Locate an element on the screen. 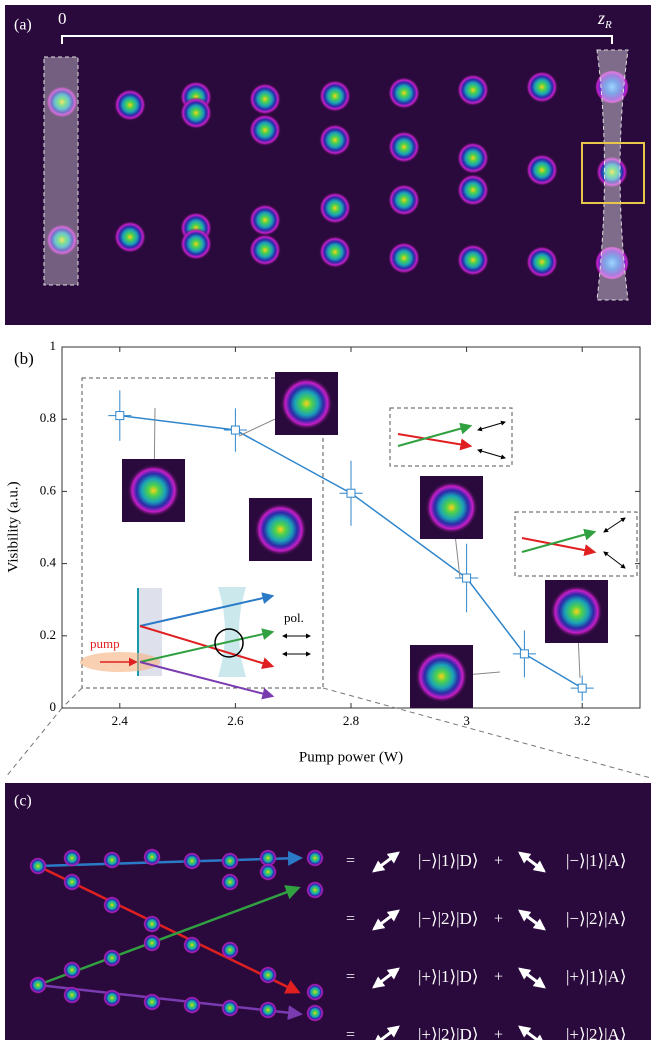  panel-label: (a) is located at coordinates (23, 25).